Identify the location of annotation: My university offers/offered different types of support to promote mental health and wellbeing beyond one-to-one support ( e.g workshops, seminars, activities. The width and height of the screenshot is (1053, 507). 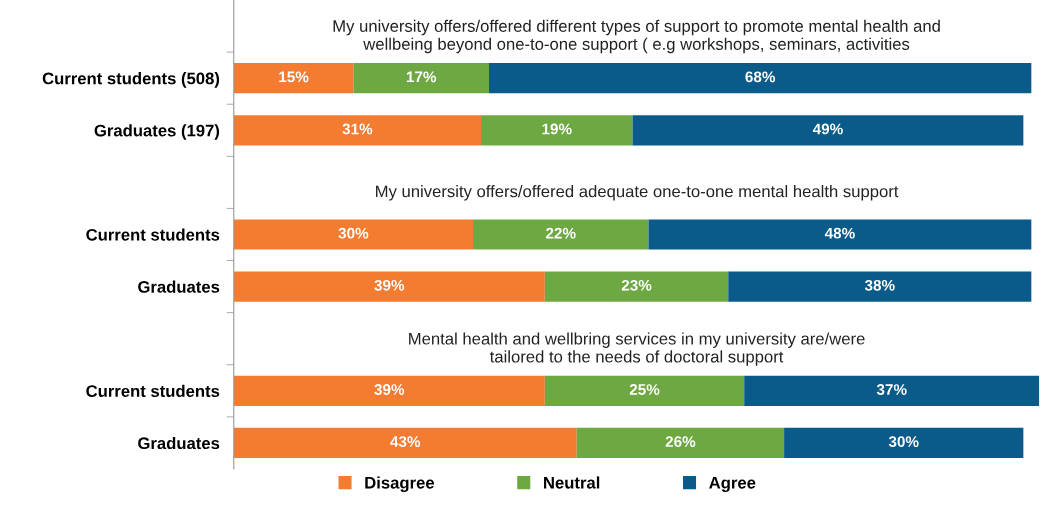
(636, 36).